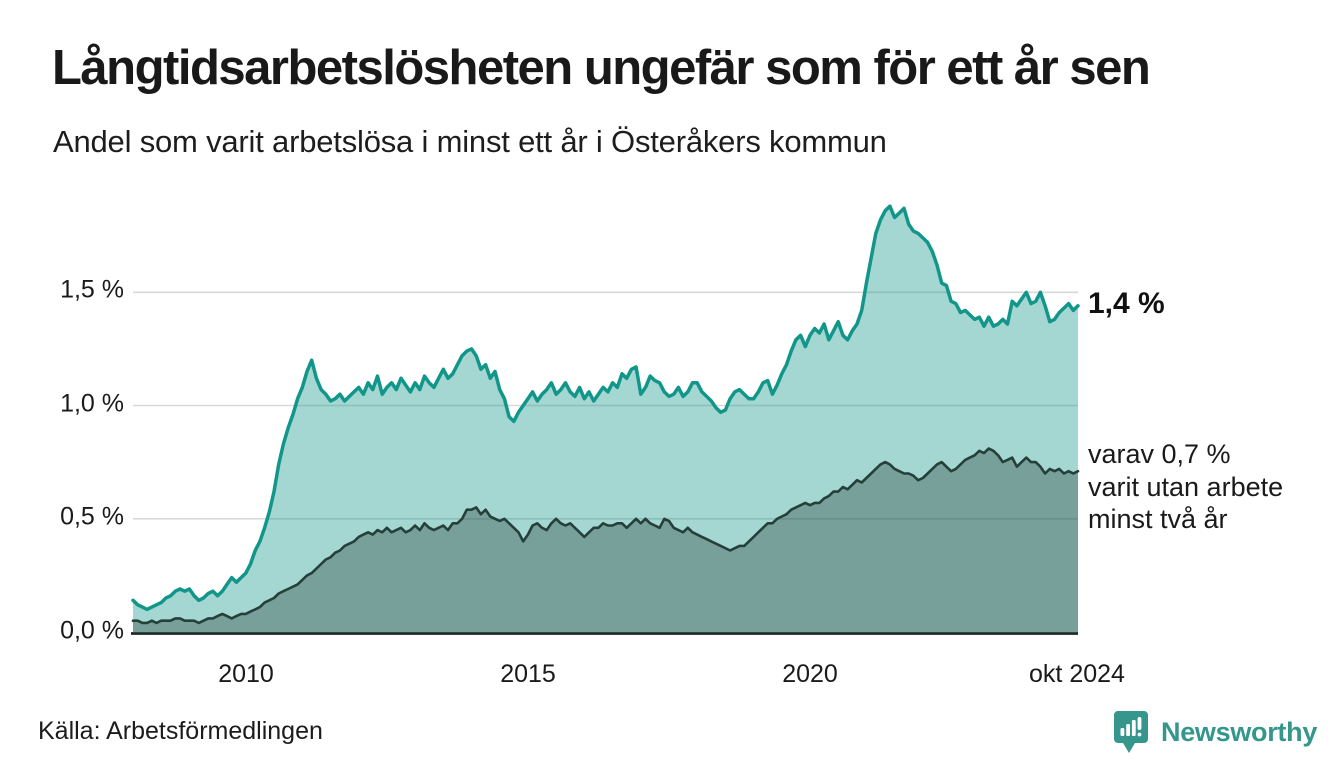  Describe the element at coordinates (1077, 674) in the screenshot. I see `x-axis-tick-okt-2024: okt 2024` at that location.